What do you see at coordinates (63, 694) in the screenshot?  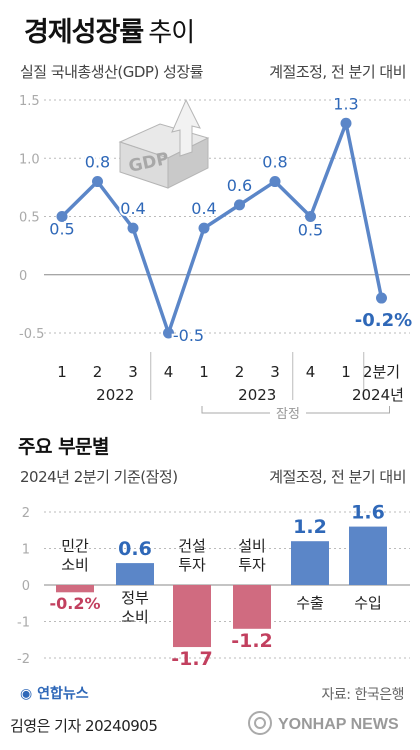 I see `yonhap-logo-text: 연합뉴스` at bounding box center [63, 694].